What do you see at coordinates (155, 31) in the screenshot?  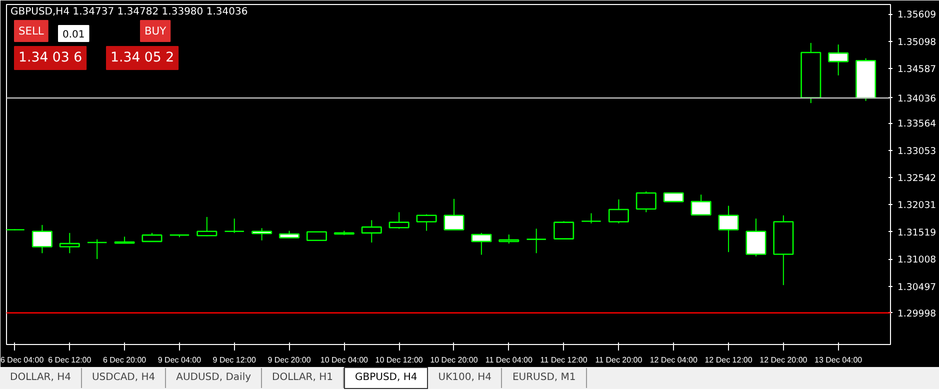 I see `annotation: BUY` at bounding box center [155, 31].